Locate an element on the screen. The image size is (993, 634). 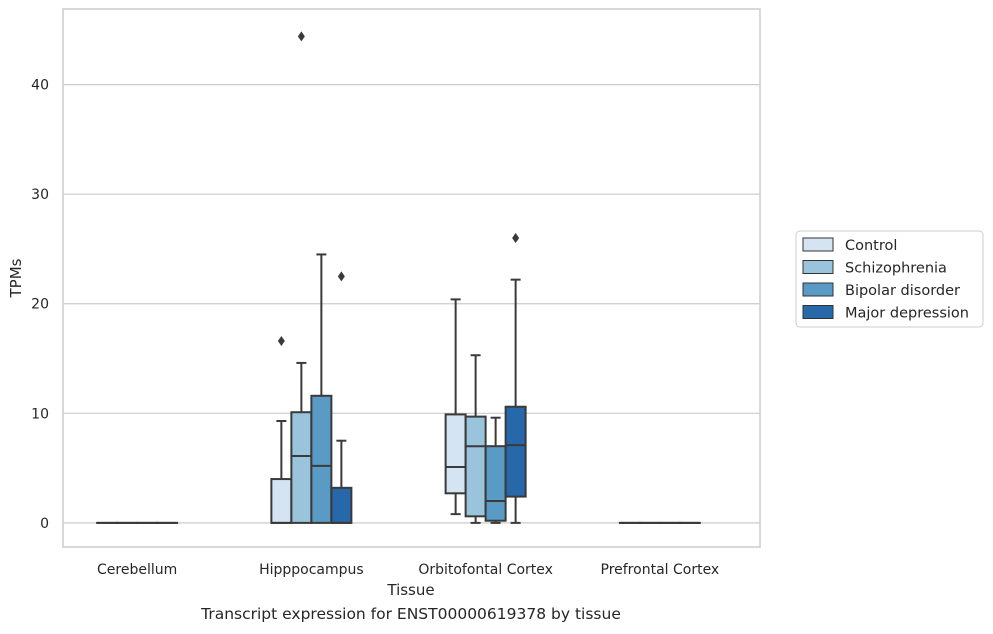
legend-label: Bipolar disorder is located at coordinates (902, 291).